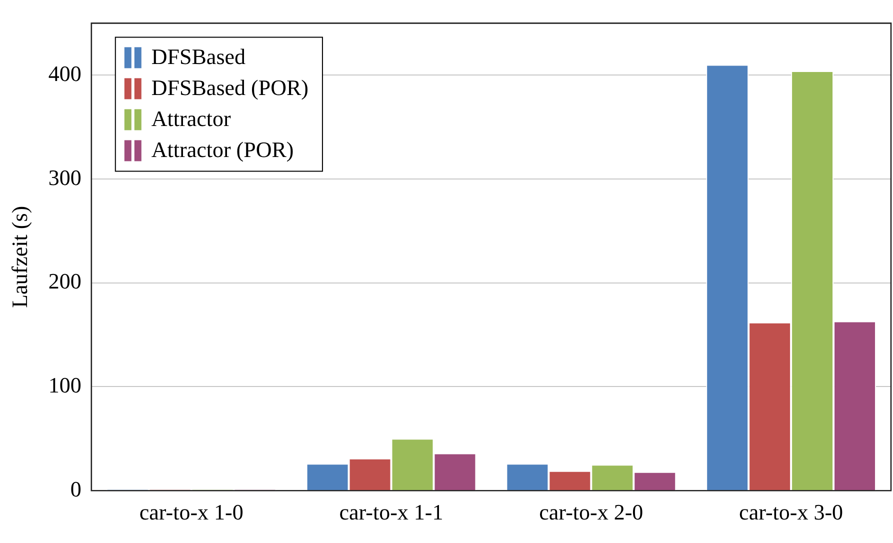 The height and width of the screenshot is (543, 893). Describe the element at coordinates (191, 118) in the screenshot. I see `legend-label: Attractor` at that location.